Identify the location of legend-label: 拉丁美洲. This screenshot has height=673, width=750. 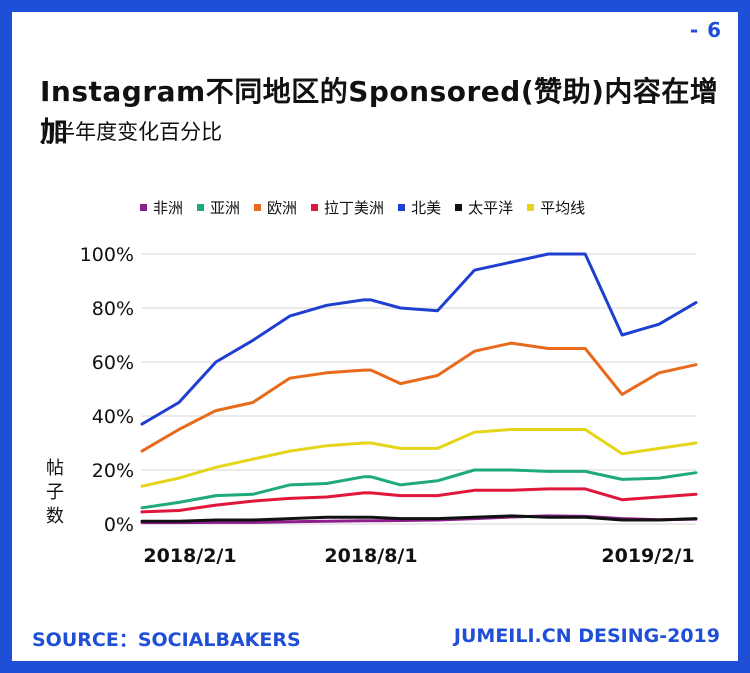
(354, 208).